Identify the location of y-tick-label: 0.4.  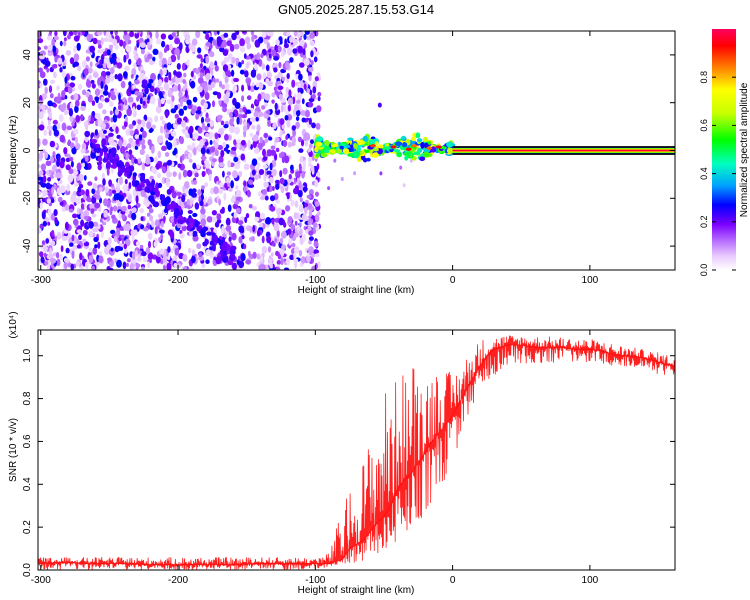
(27, 484).